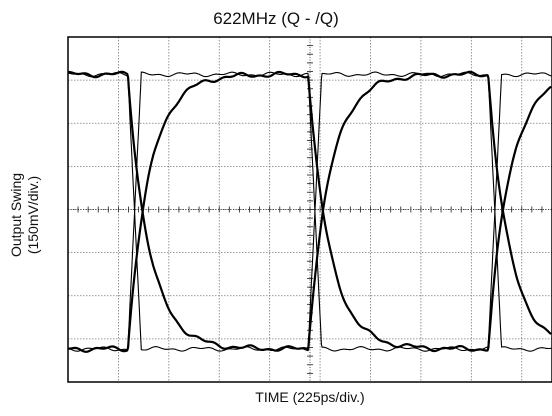 Image resolution: width=552 pixels, height=416 pixels. Describe the element at coordinates (310, 397) in the screenshot. I see `x-axis-label: TIME (225ps/div.)` at that location.